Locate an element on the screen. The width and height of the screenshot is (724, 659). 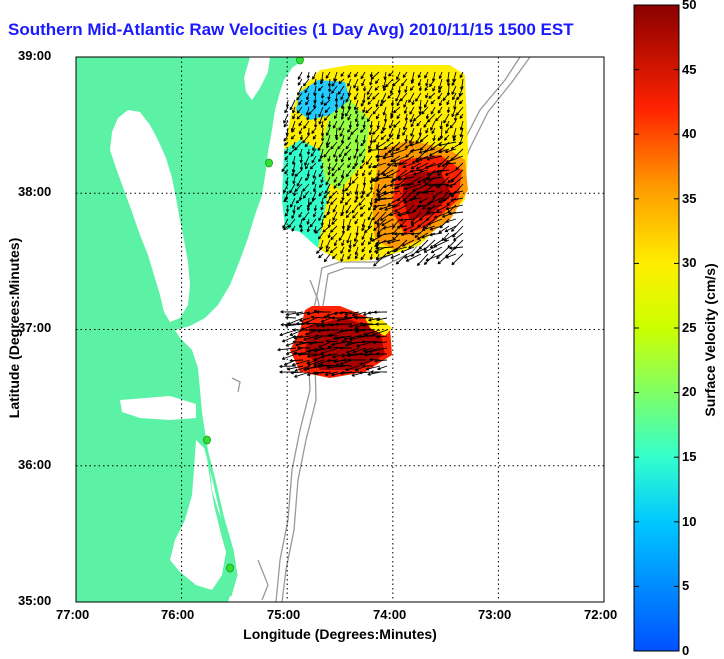
station-marker is located at coordinates (269, 163).